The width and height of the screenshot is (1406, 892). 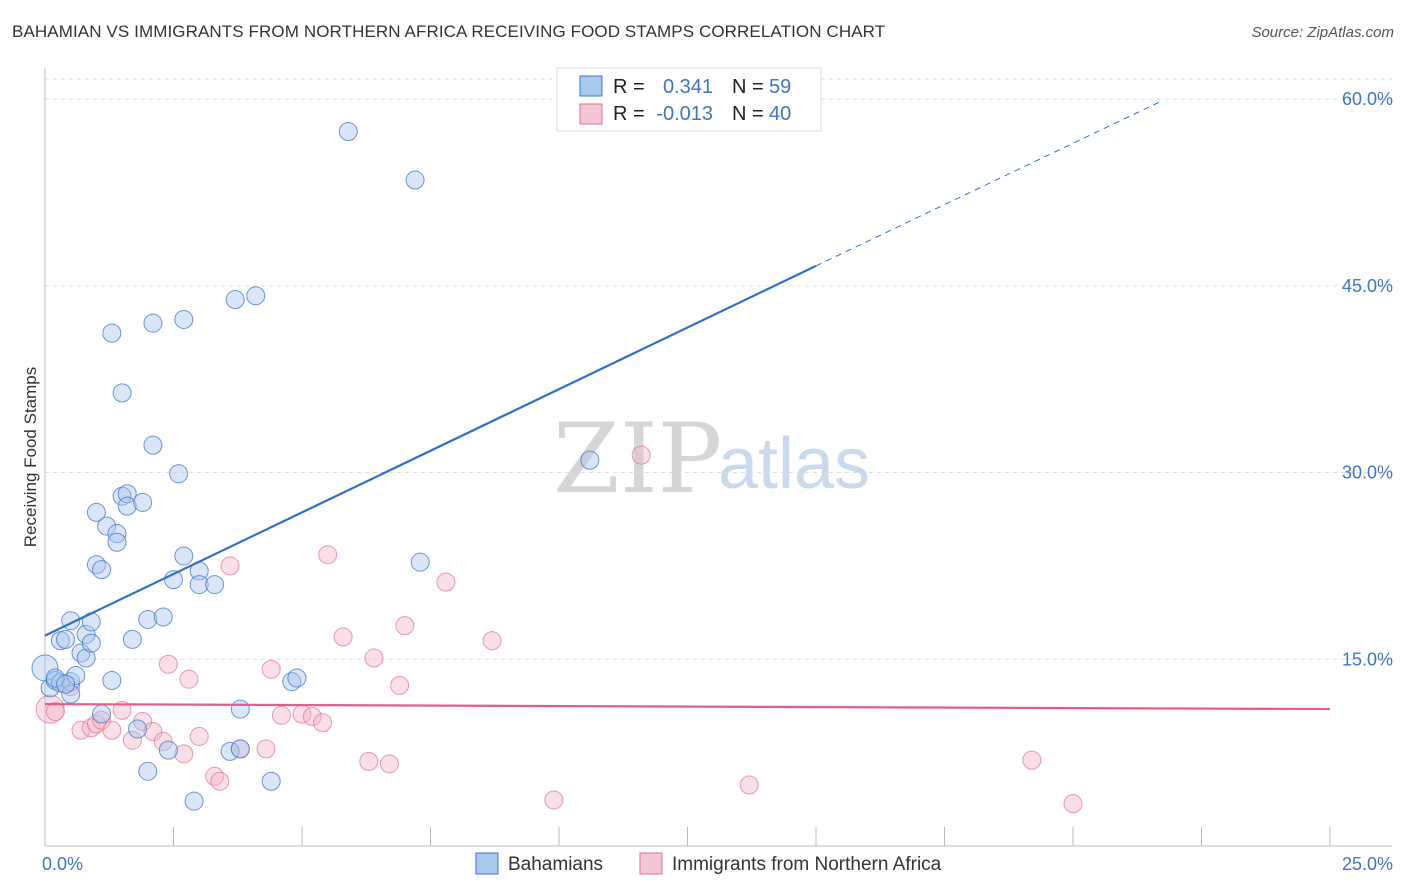 I want to click on y-axis-label: Receiving Food Stamps, so click(x=30, y=457).